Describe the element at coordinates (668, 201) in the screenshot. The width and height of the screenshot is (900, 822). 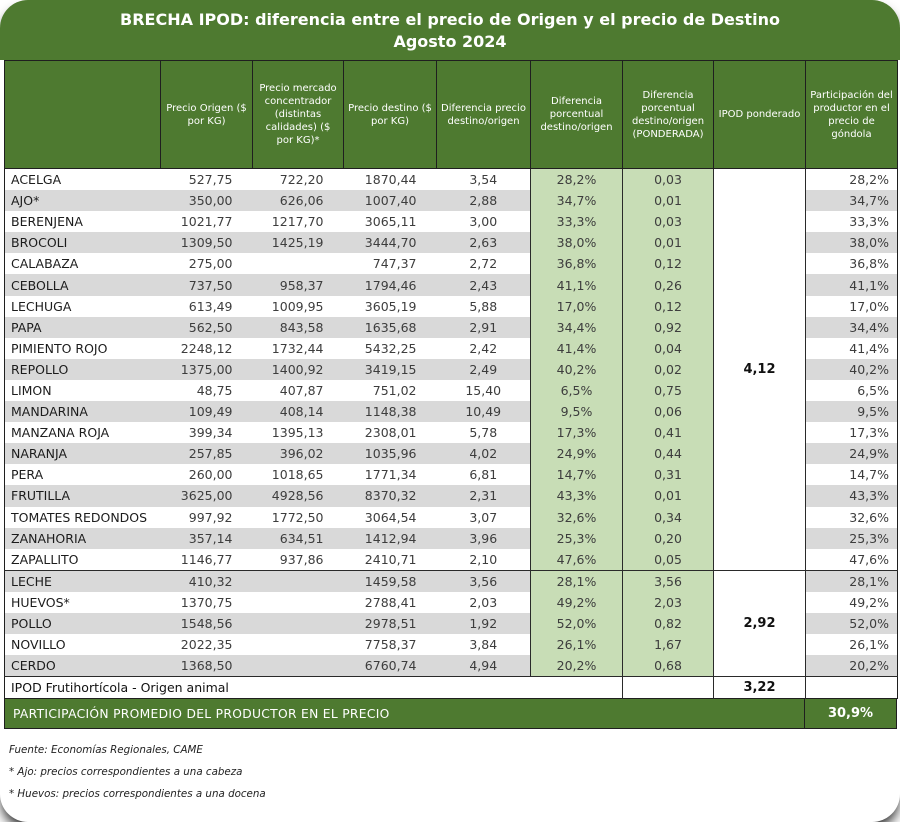
I see `cell-diferencia-ponderada: 0,01` at that location.